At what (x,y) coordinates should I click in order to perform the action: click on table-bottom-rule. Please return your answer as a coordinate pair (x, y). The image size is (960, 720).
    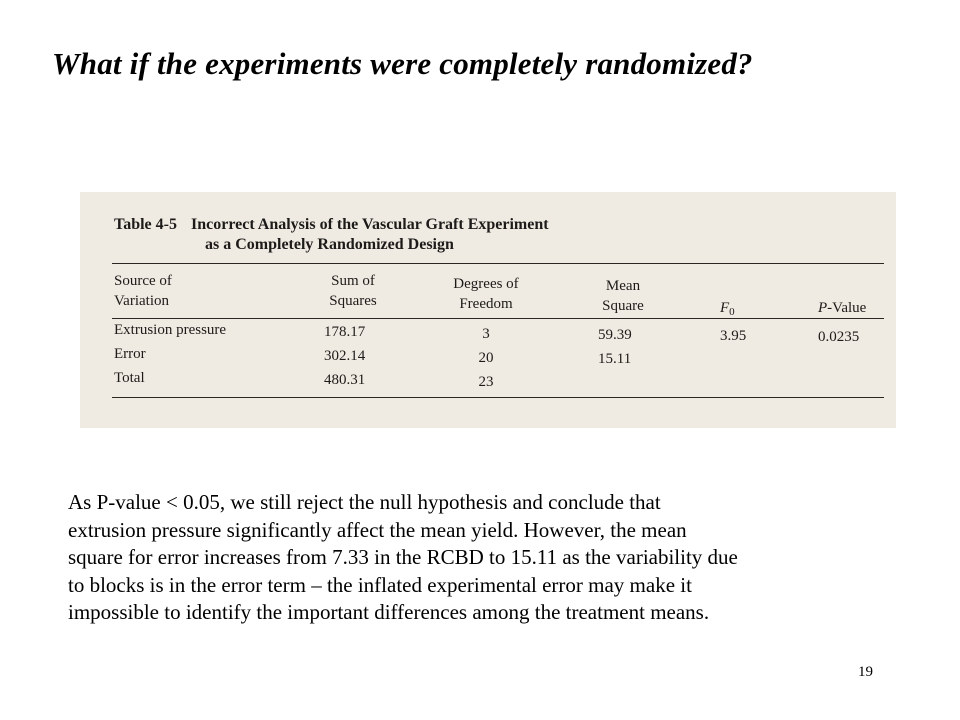
    Looking at the image, I should click on (498, 397).